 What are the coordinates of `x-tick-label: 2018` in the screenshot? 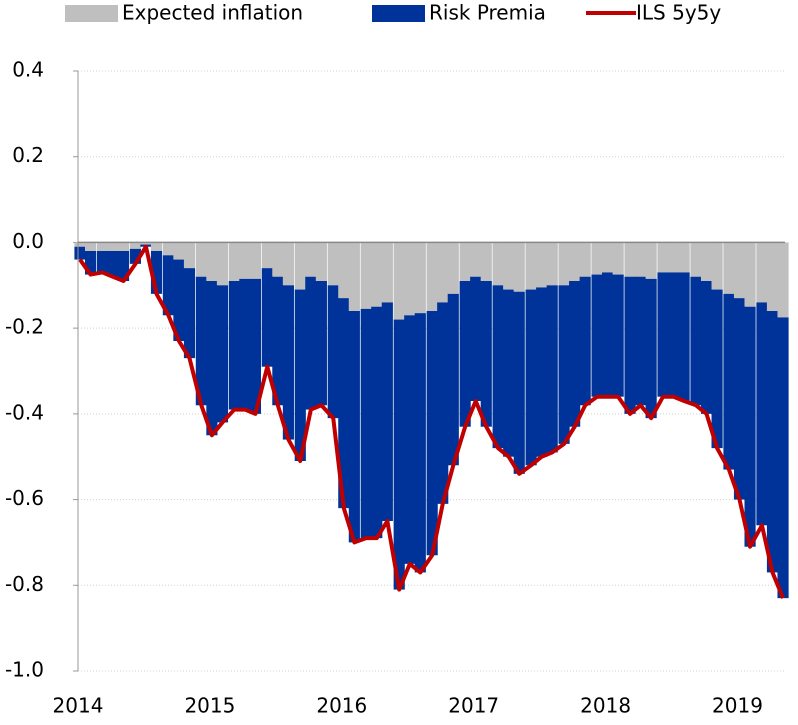 It's located at (605, 706).